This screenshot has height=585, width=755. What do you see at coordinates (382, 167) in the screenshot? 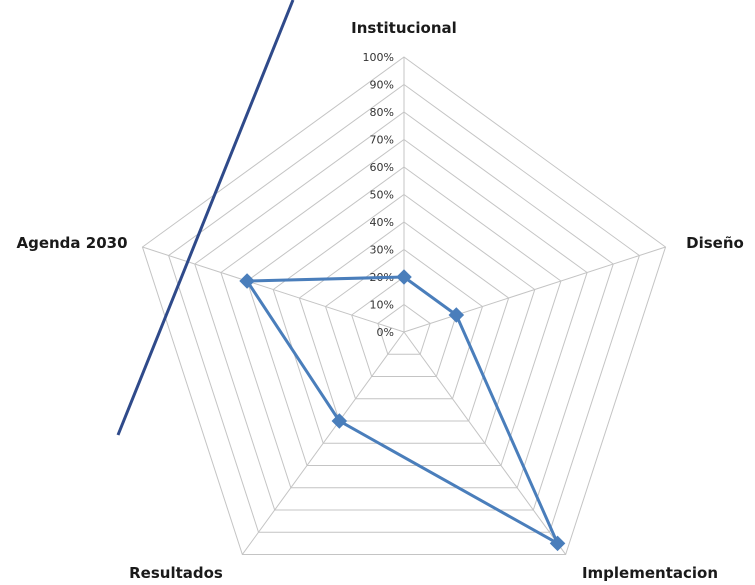
I see `tick-label: 60%` at bounding box center [382, 167].